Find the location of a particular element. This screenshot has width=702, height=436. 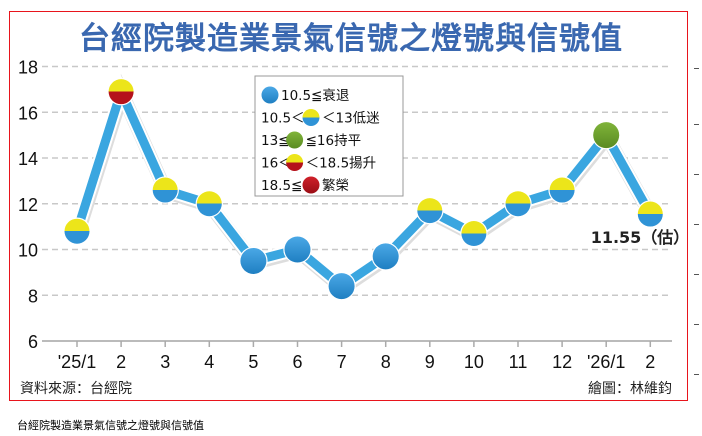

legend-swatch-low is located at coordinates (311, 117).